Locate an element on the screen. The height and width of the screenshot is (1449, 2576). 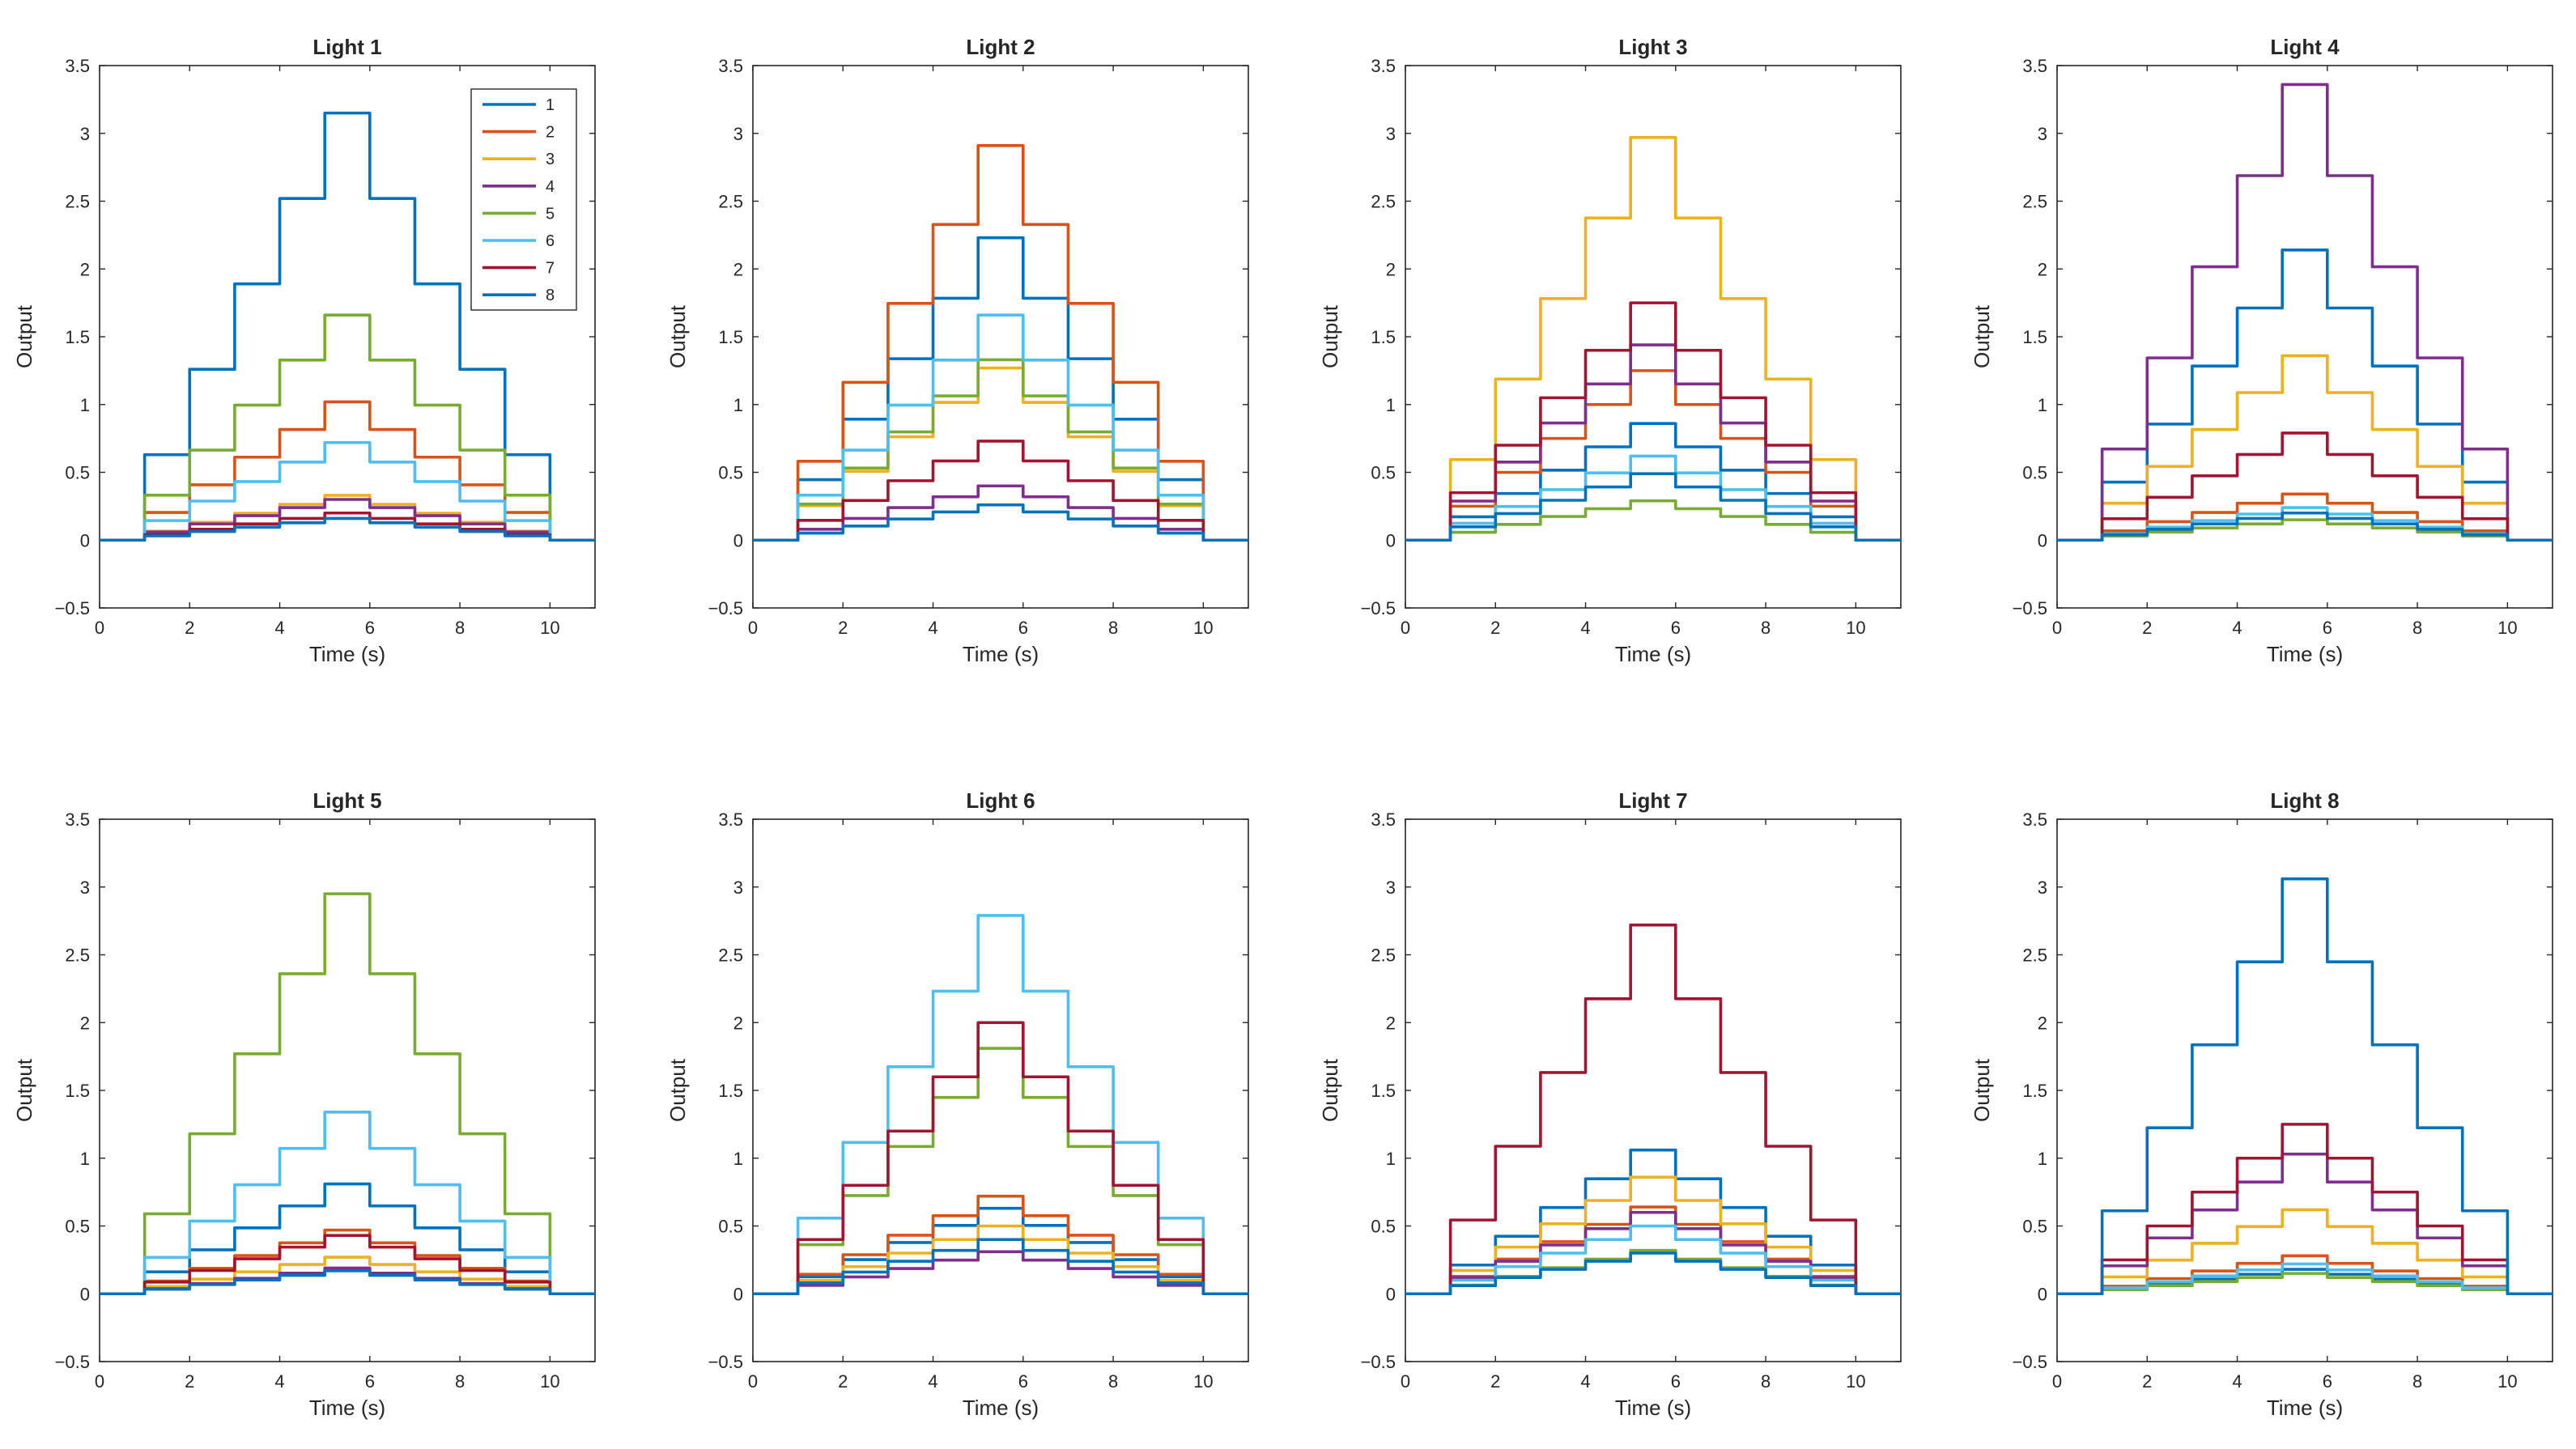
subplot-title: Light 6 is located at coordinates (1000, 800).